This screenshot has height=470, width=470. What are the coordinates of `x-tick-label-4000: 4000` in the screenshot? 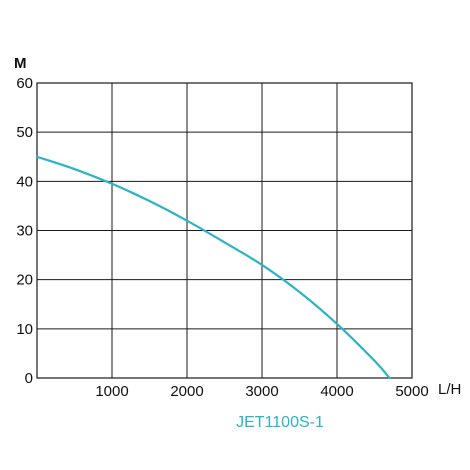 It's located at (336, 391).